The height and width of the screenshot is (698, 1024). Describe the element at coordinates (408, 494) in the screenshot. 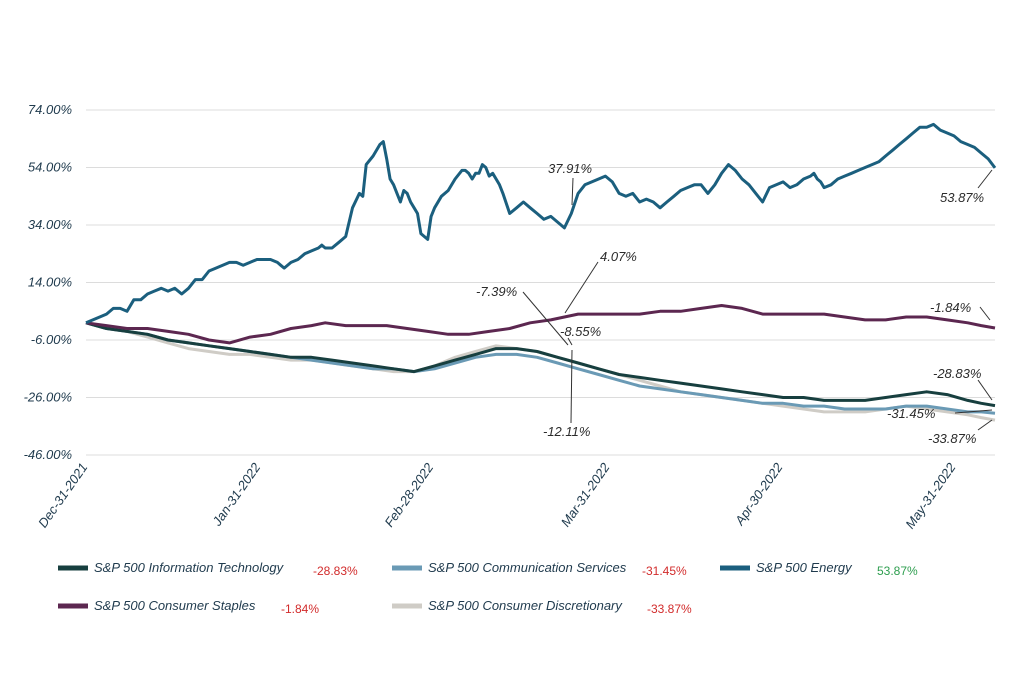

I see `x-tick-label: Feb-28-2022` at that location.